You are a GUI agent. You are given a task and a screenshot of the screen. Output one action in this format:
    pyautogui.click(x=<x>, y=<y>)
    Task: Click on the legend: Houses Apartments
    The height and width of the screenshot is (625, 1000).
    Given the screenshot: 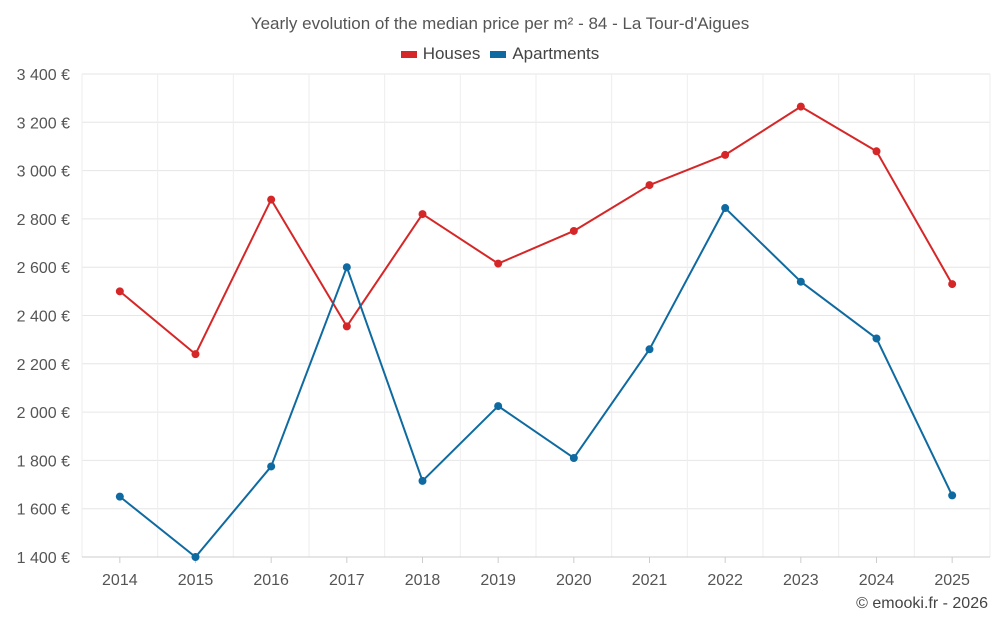 What is the action you would take?
    pyautogui.click(x=500, y=54)
    